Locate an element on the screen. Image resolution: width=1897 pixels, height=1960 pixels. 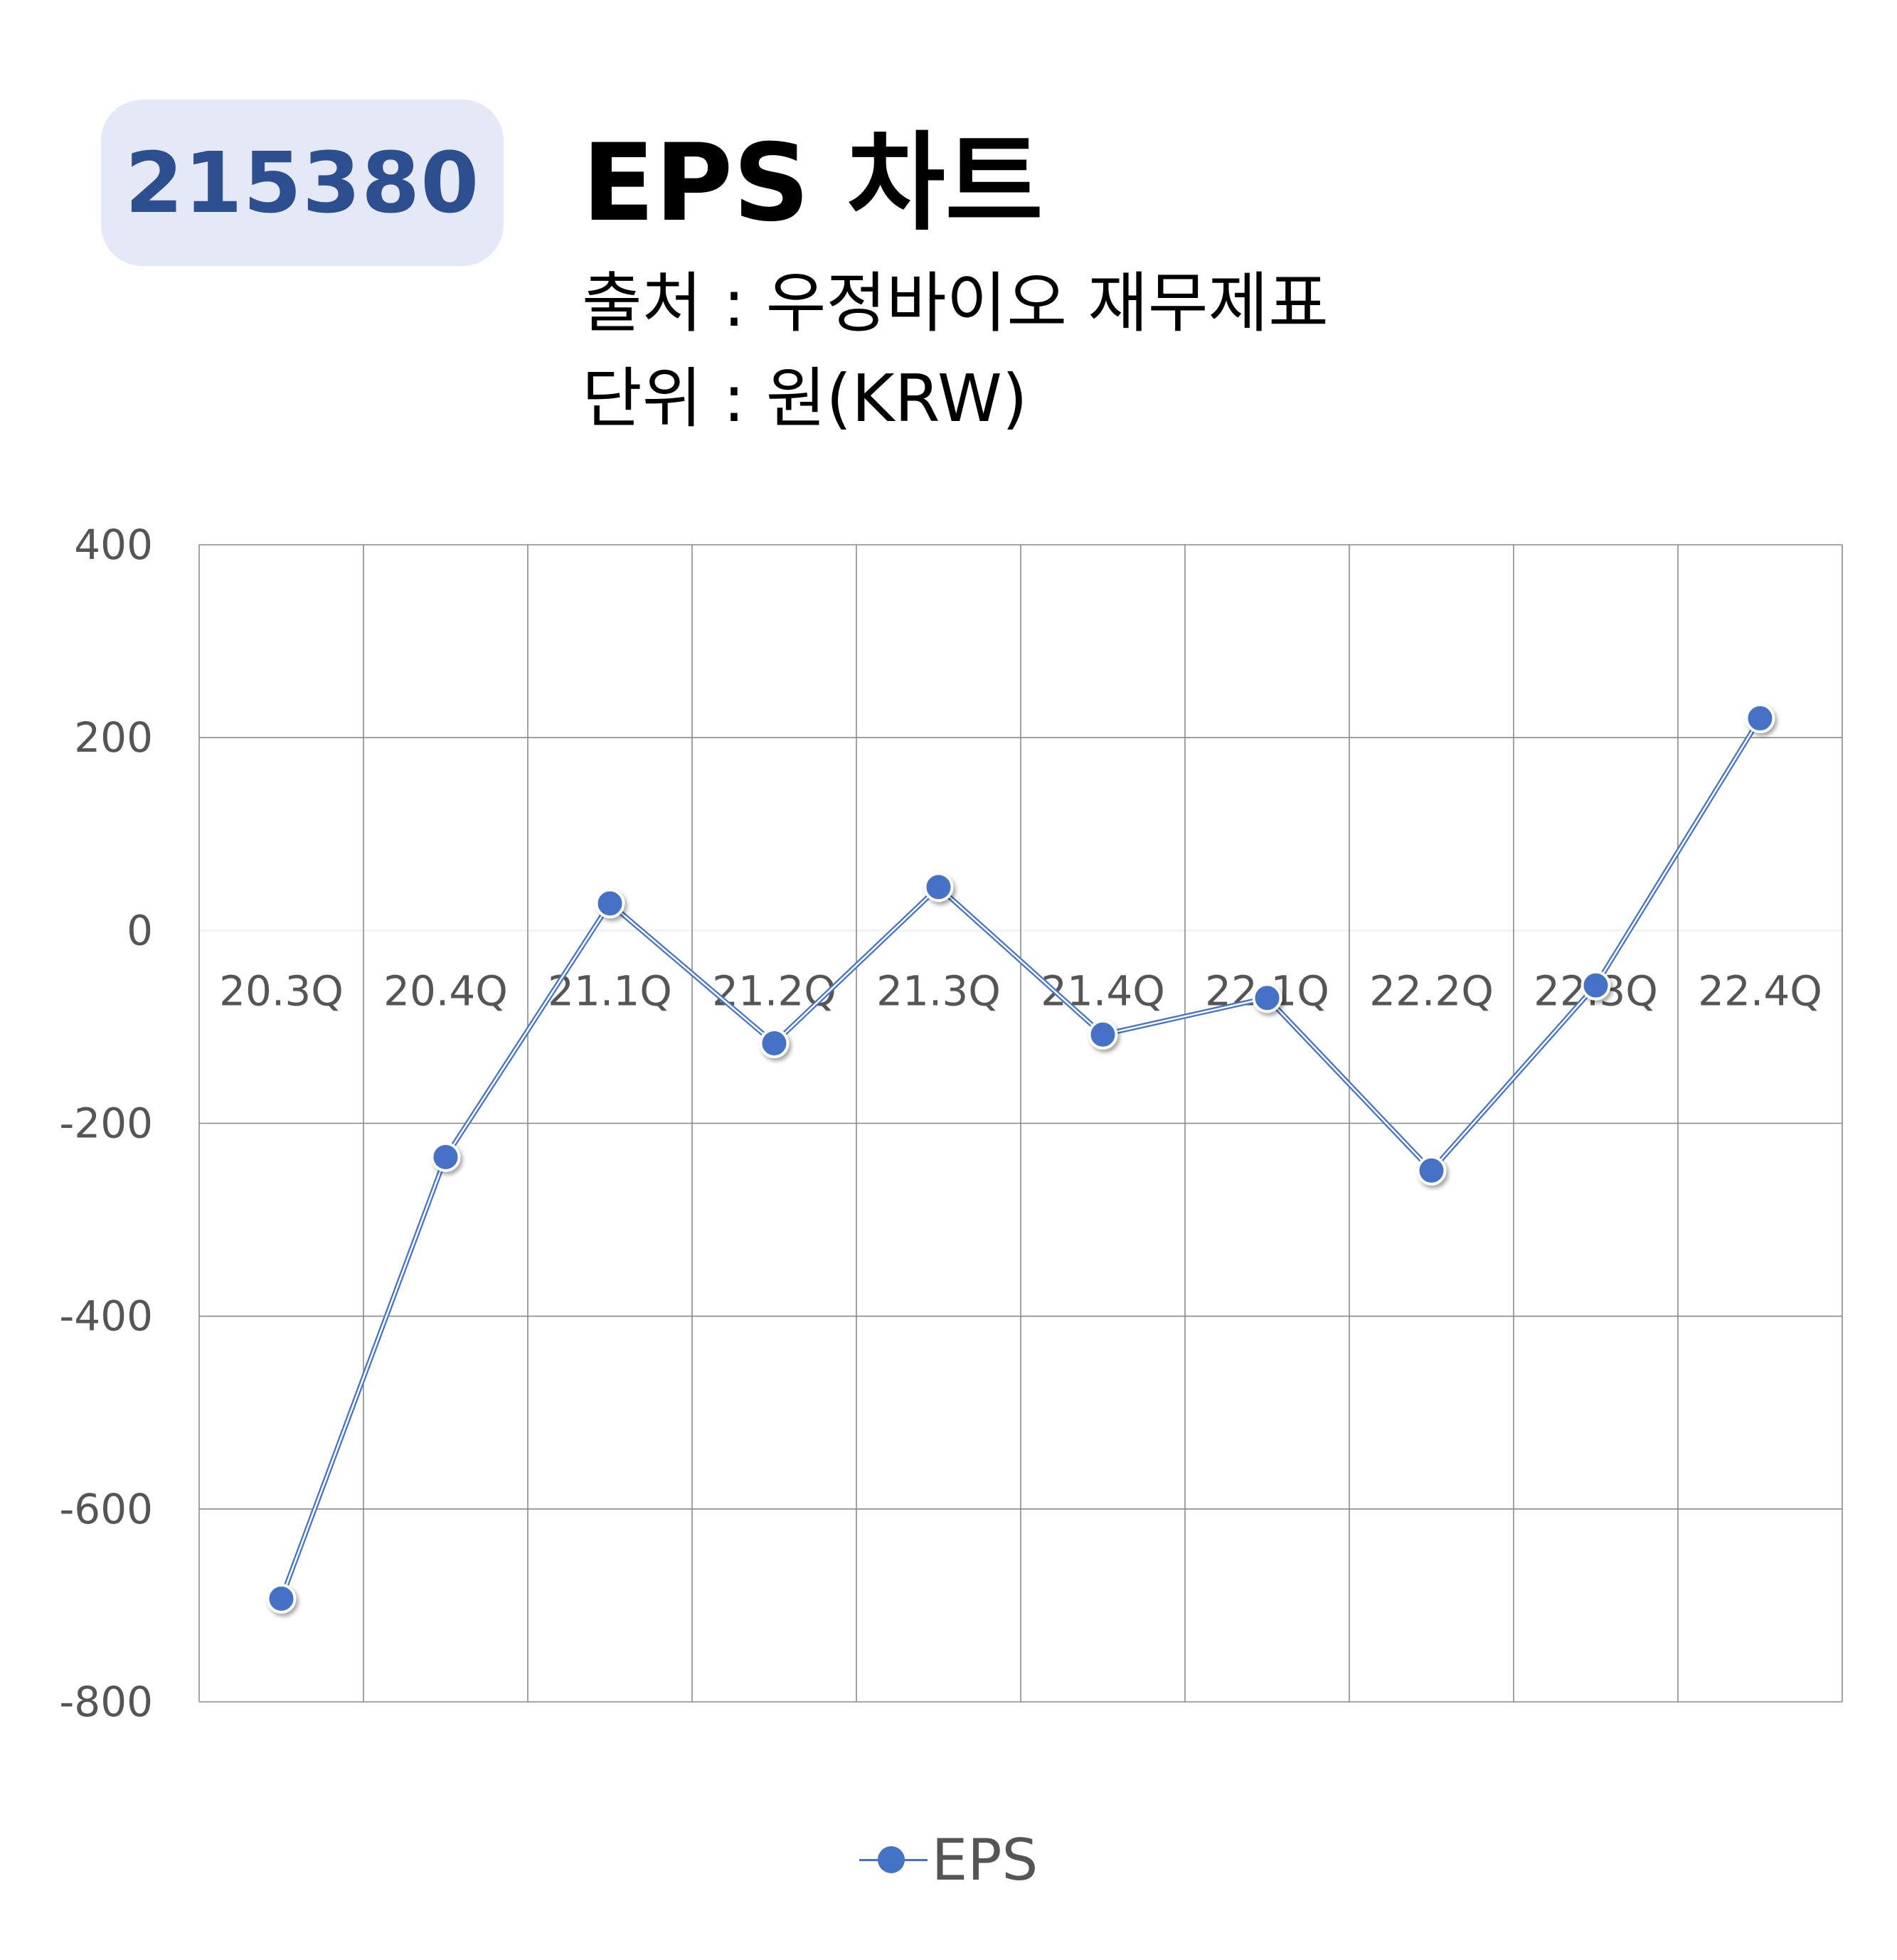
source-text: 출처 : 우정바이오 재무제표 is located at coordinates (955, 303).